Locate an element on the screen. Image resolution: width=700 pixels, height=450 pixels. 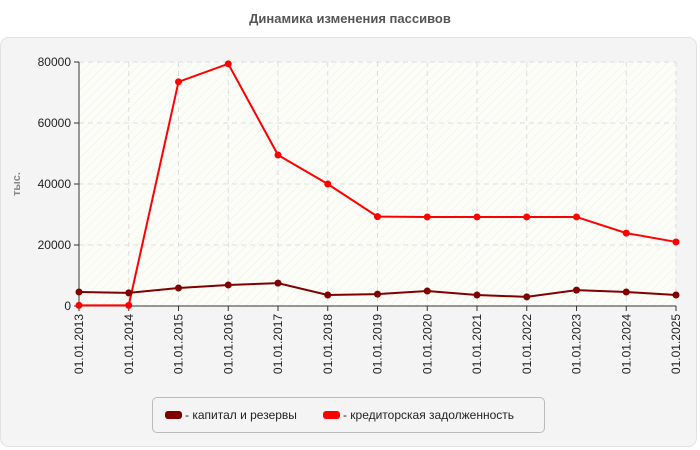
x-tick-label: 01.01.2015 is located at coordinates (179, 344).